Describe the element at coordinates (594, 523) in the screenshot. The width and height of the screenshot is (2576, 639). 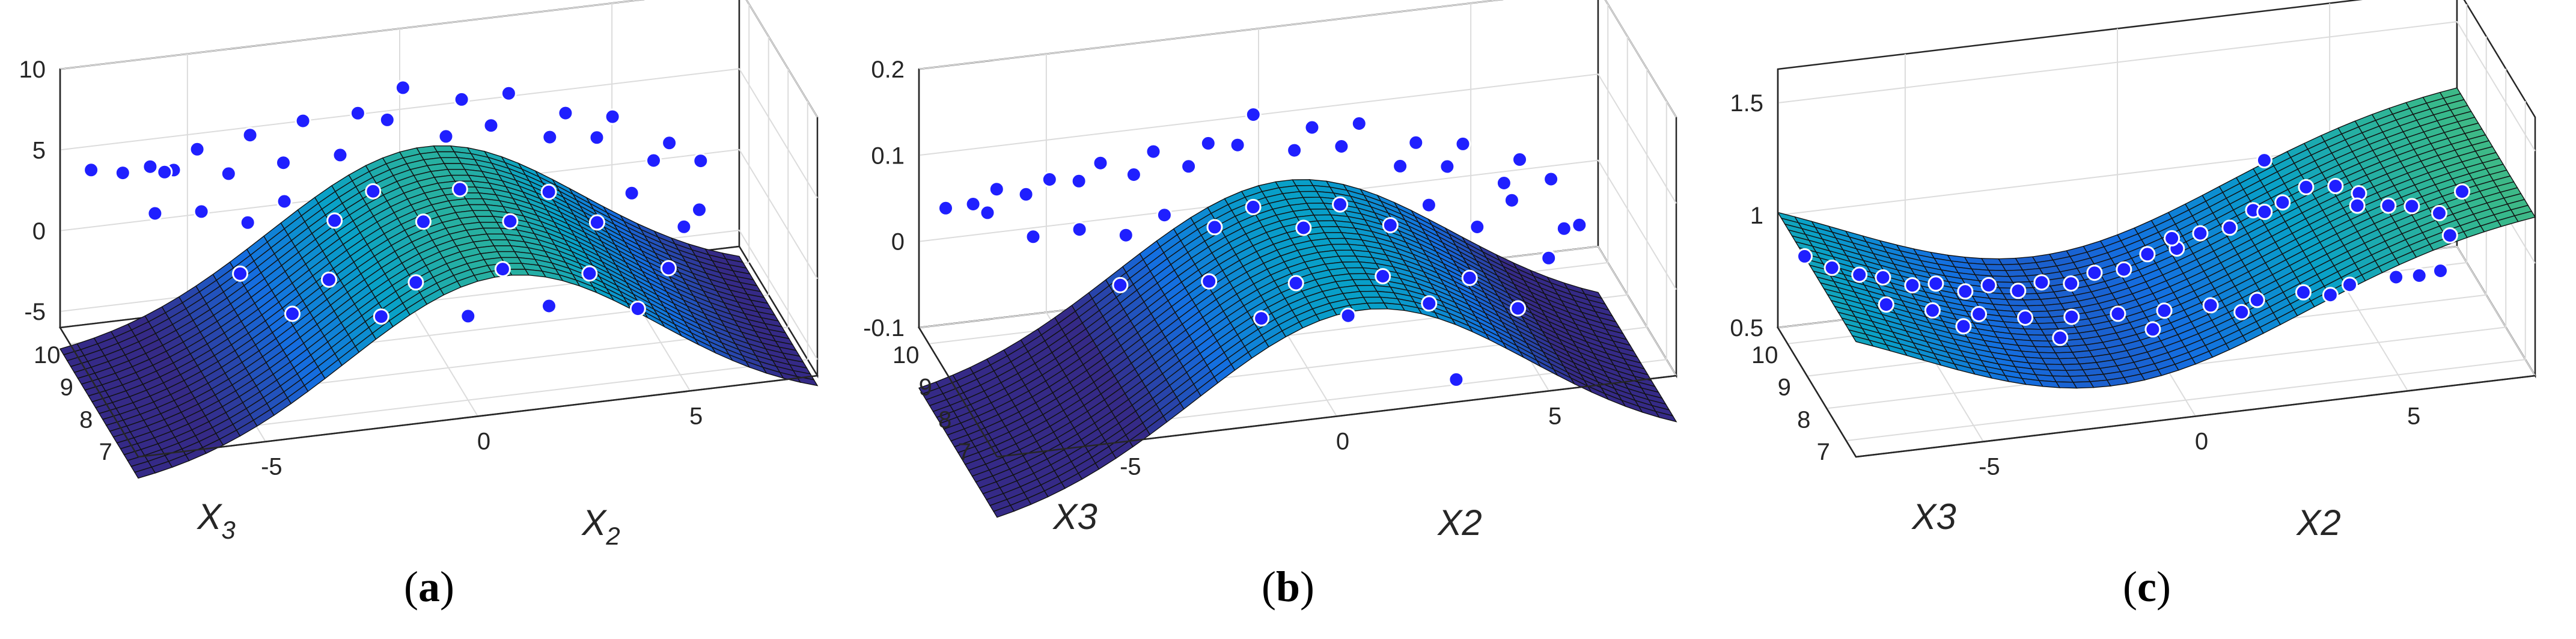
I see `x-axis-label-main: X` at that location.